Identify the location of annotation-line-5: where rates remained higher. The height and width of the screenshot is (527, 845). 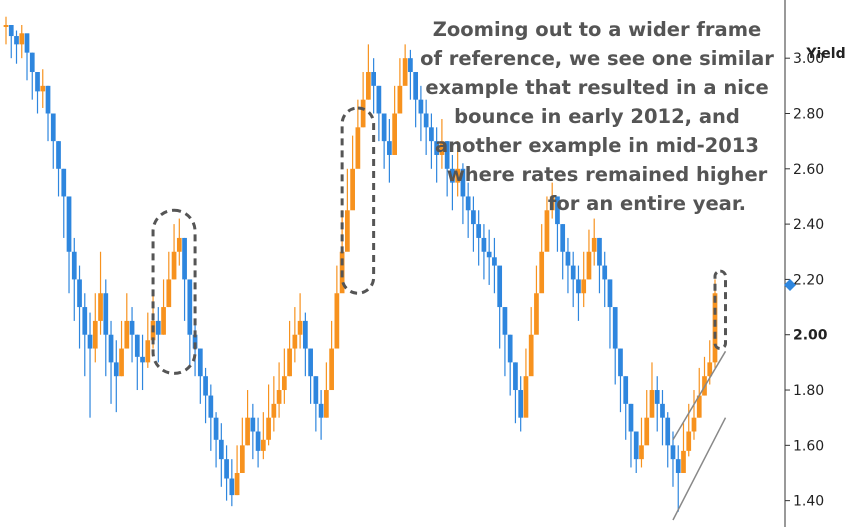
(607, 174).